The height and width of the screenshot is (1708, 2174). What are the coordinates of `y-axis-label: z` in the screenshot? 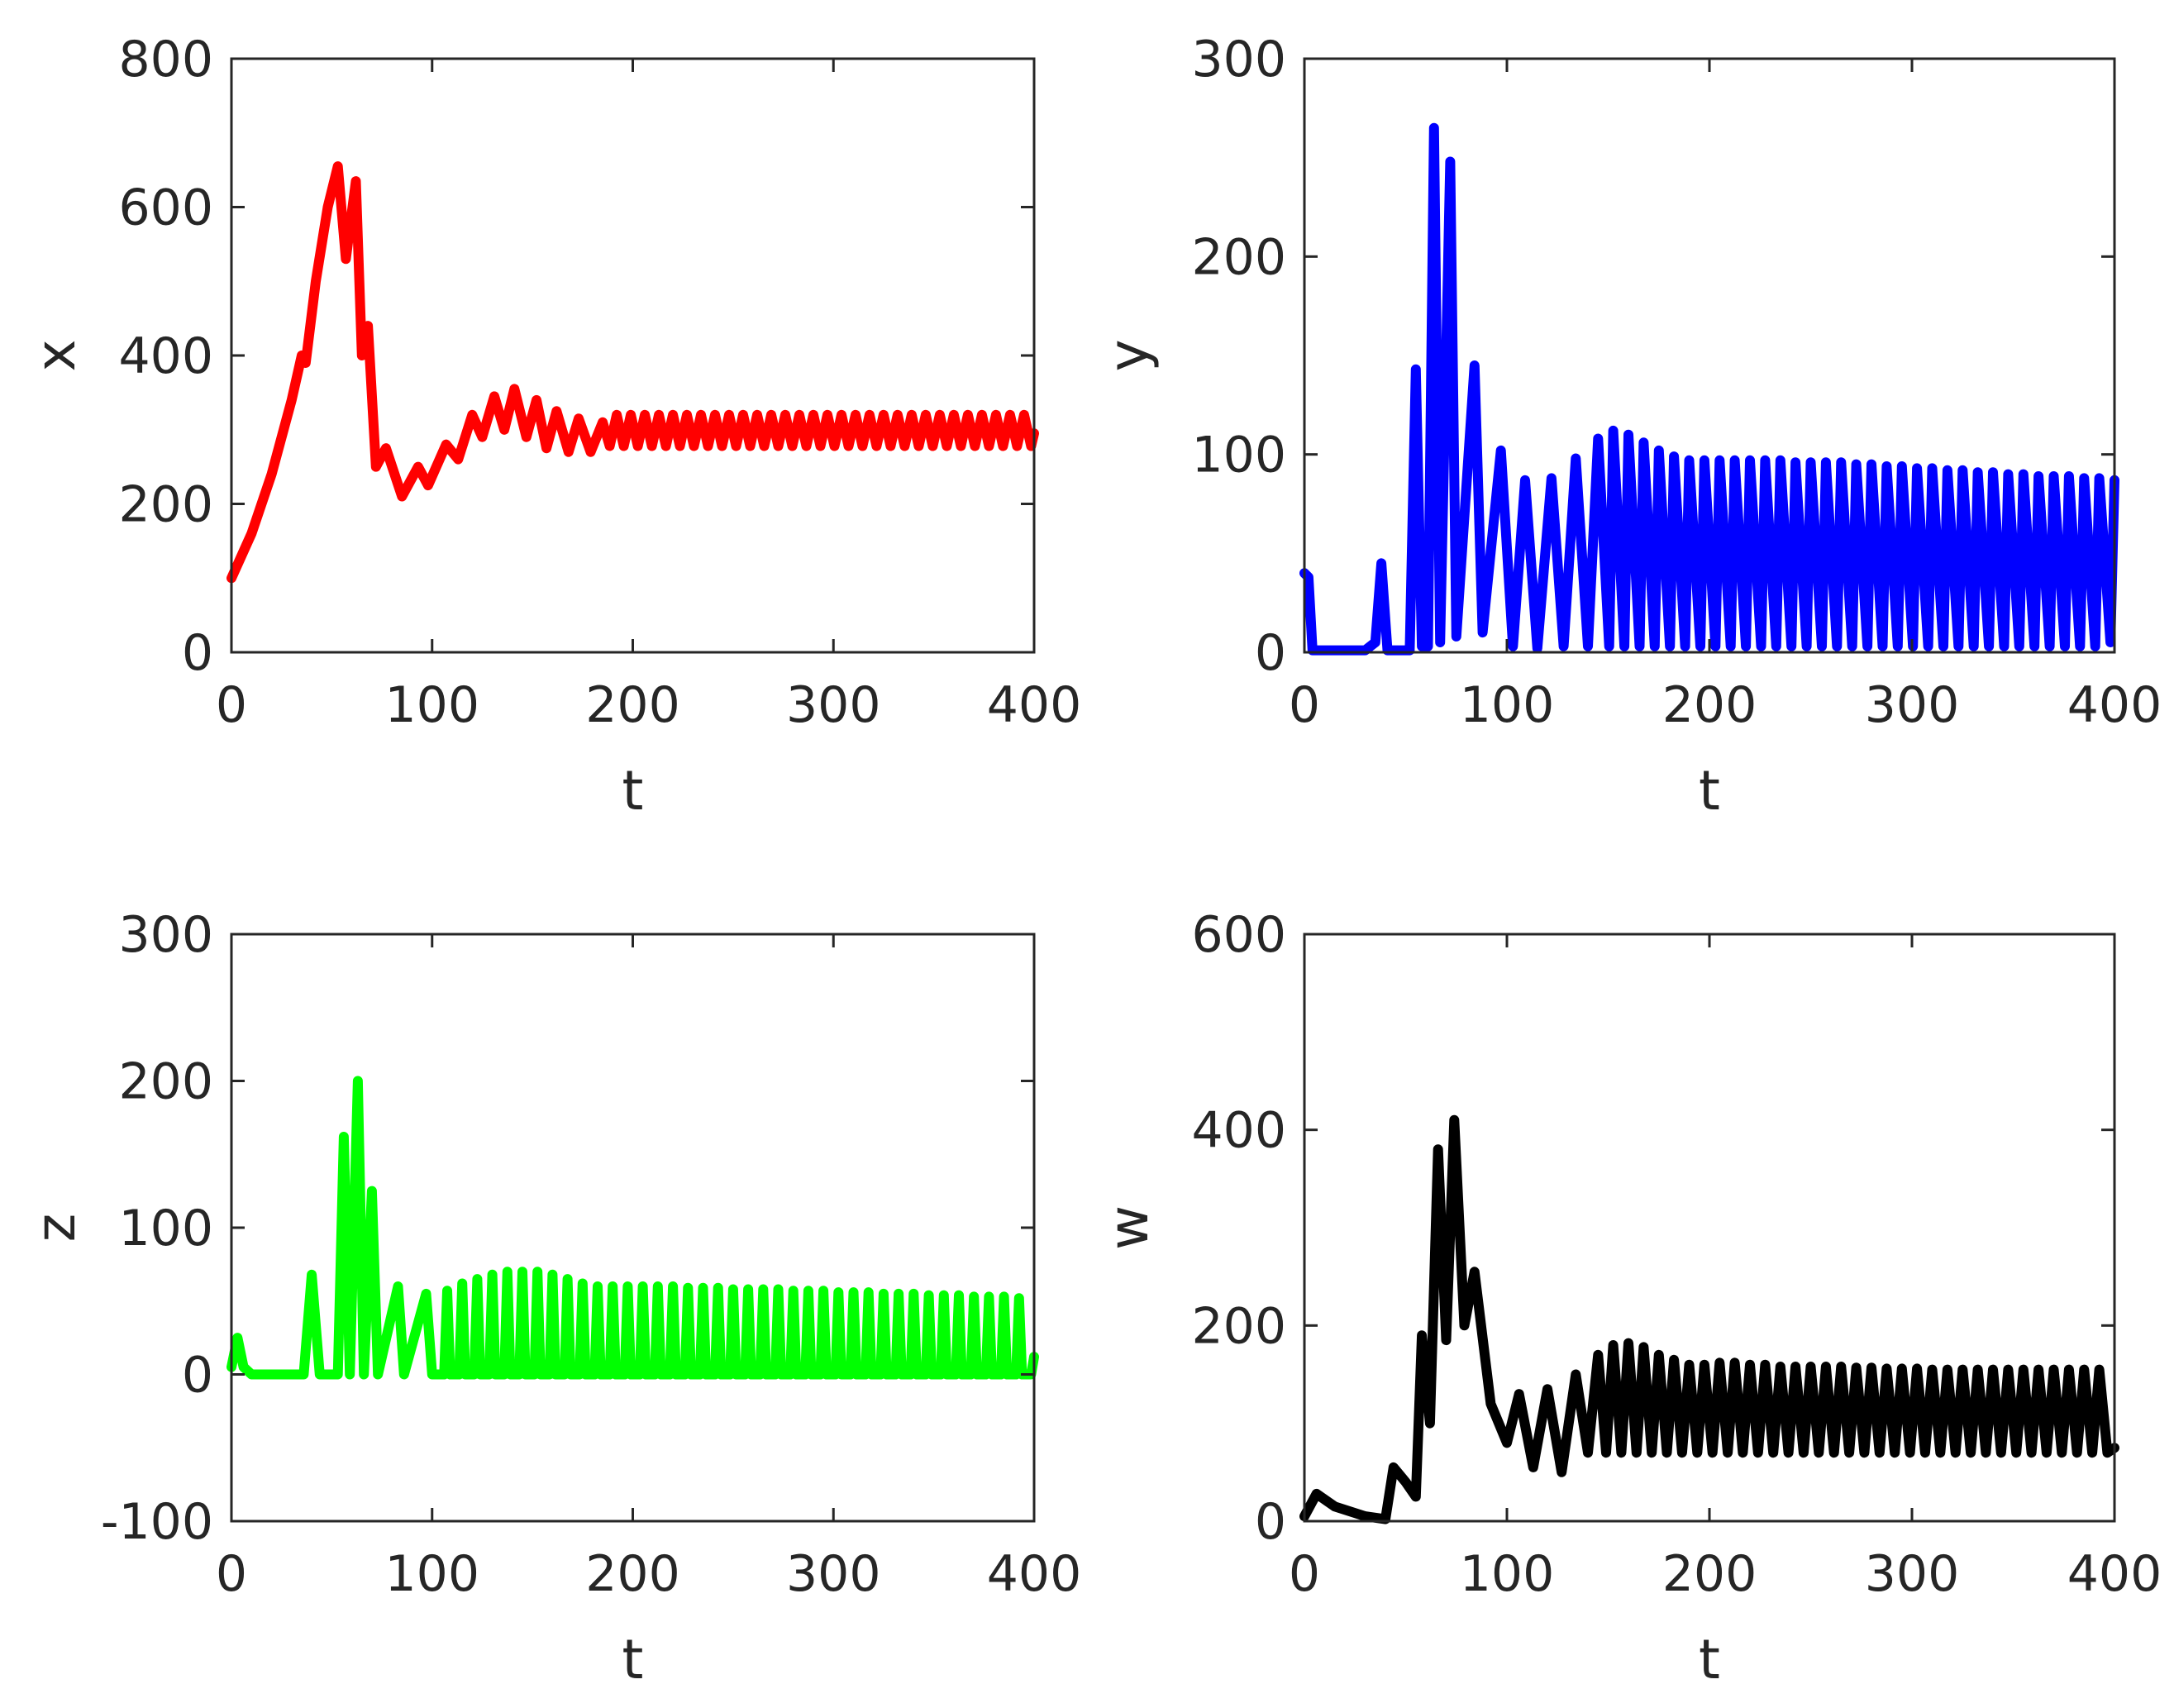 It's located at (56, 1228).